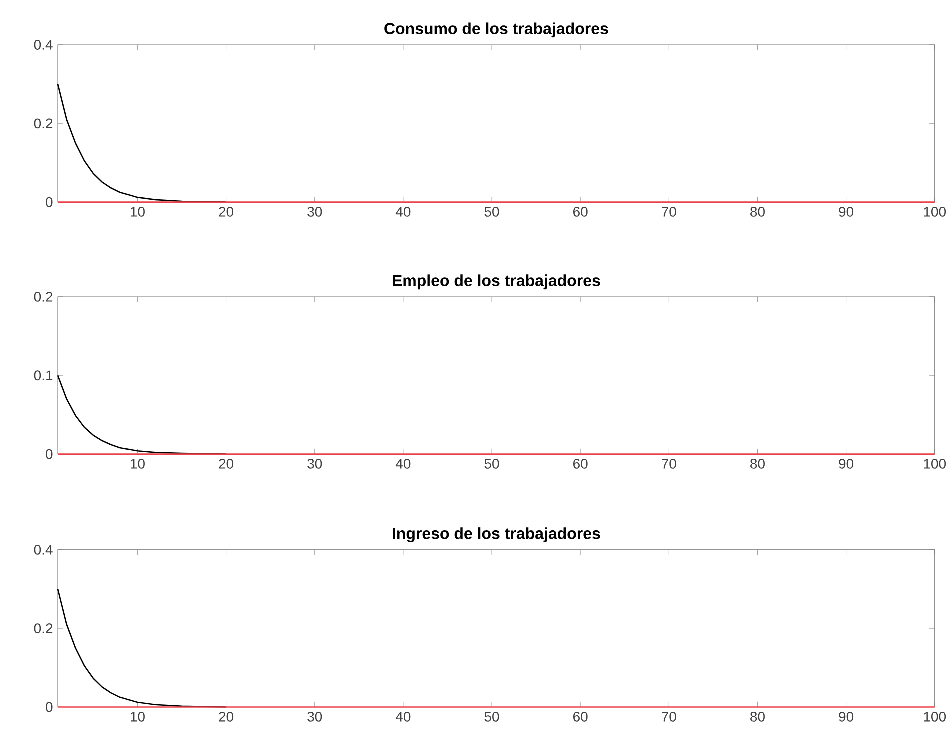  What do you see at coordinates (496, 282) in the screenshot?
I see `chart-title: Empleo de los trabajadores` at bounding box center [496, 282].